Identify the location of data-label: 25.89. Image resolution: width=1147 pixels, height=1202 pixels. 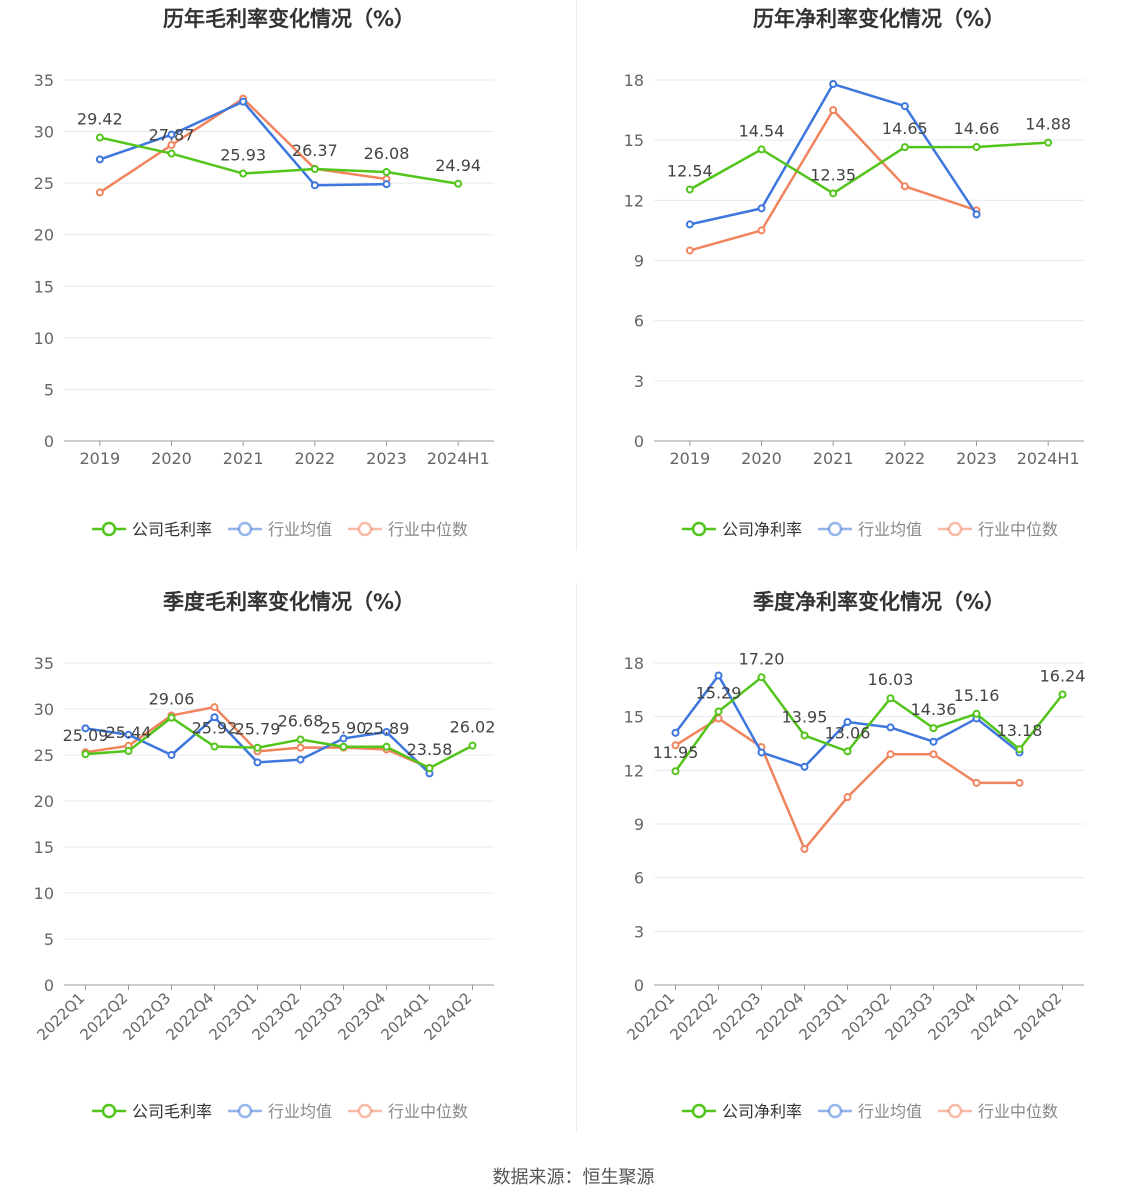
(387, 728).